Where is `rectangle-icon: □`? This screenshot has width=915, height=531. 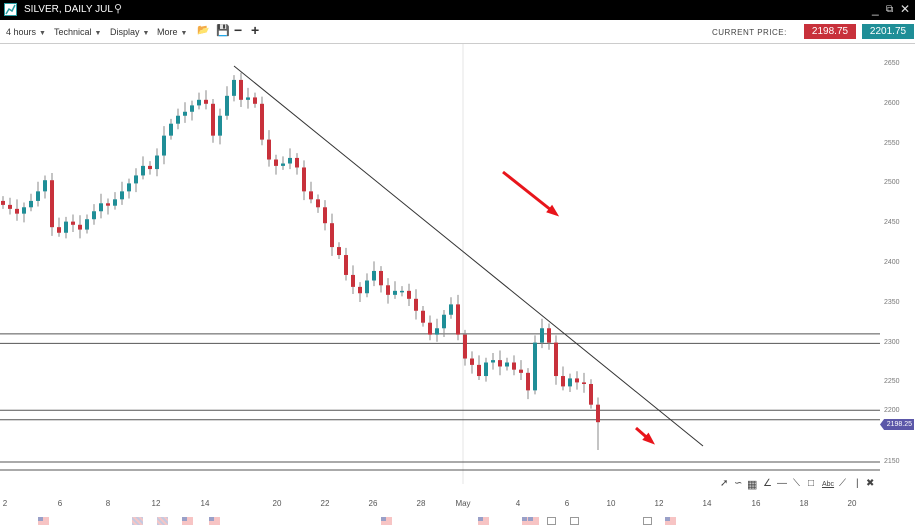
rectangle-icon: □ is located at coordinates (811, 483).